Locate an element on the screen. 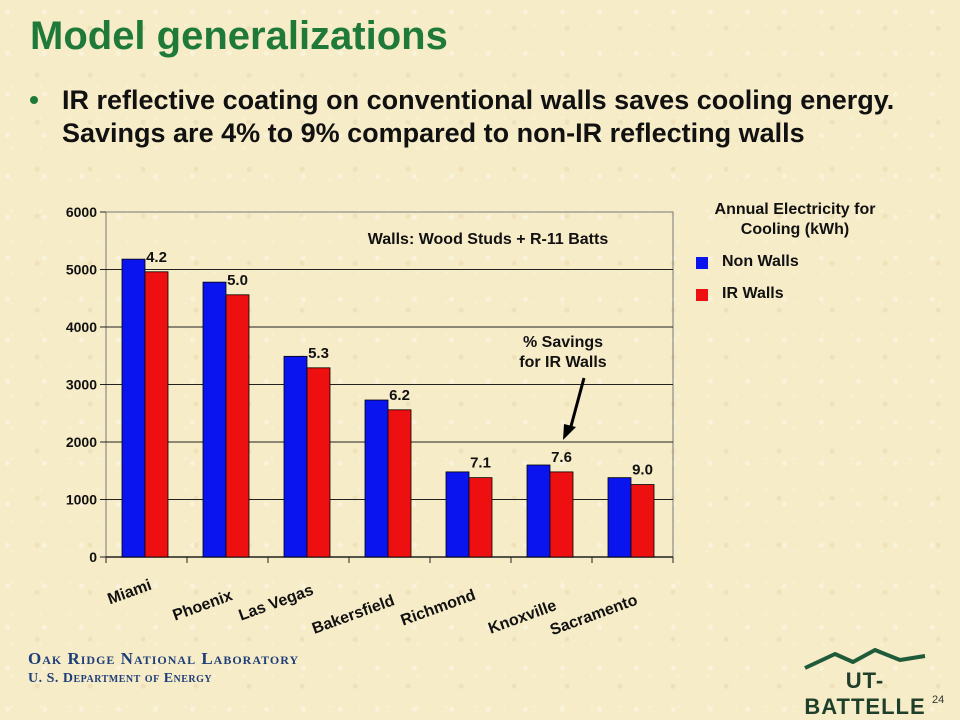 Image resolution: width=960 pixels, height=720 pixels. page-number: 24 is located at coordinates (938, 700).